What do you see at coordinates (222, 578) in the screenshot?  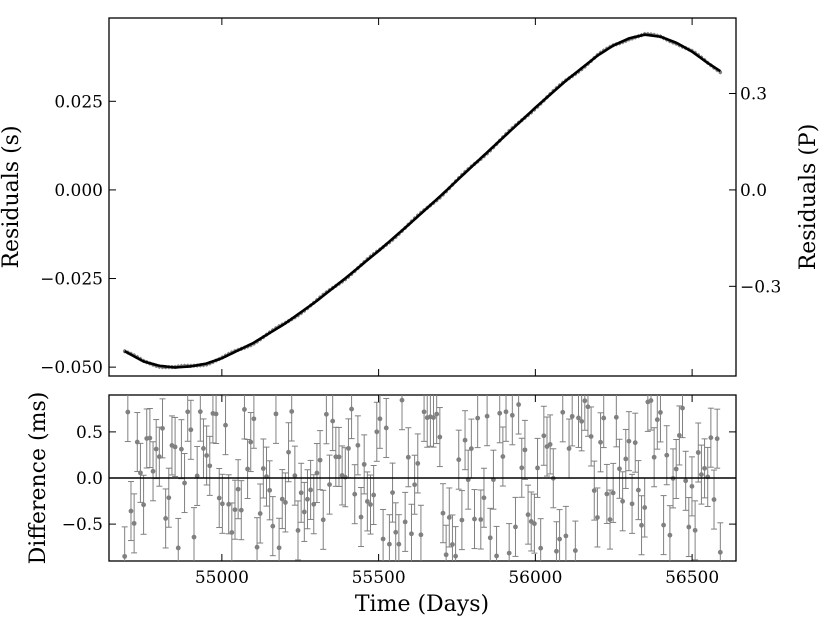 I see `bottom-x-tick-label: 55000` at bounding box center [222, 578].